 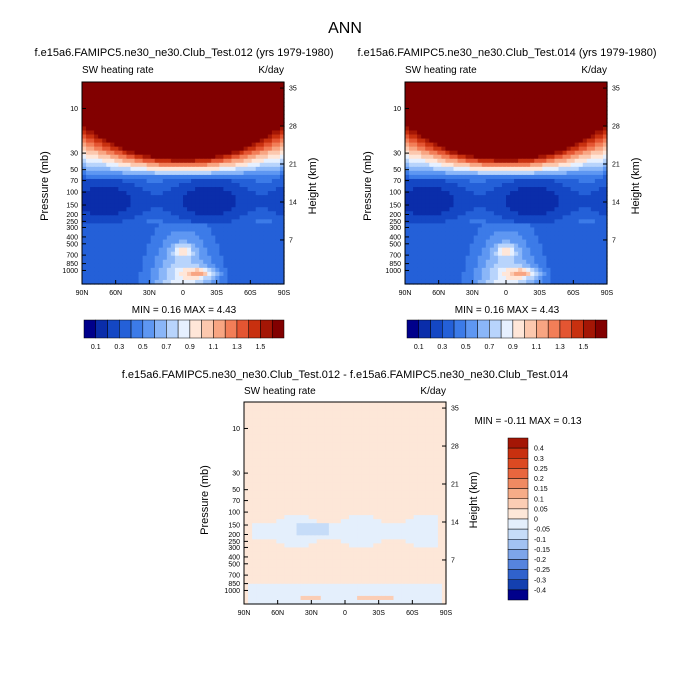 What do you see at coordinates (345, 28) in the screenshot?
I see `figure-title: ANN` at bounding box center [345, 28].